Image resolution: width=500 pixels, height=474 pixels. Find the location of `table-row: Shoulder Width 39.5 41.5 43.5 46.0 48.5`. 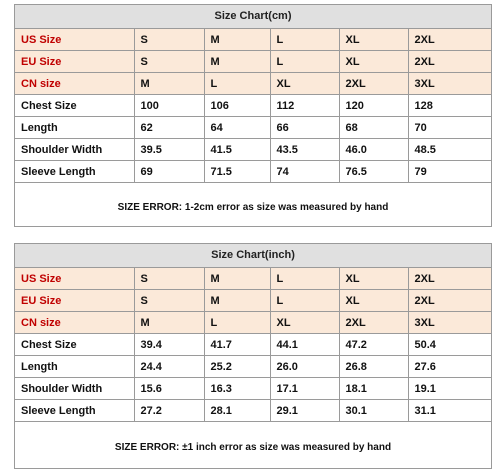

table-row: Shoulder Width 39.5 41.5 43.5 46.0 48.5 is located at coordinates (253, 149).